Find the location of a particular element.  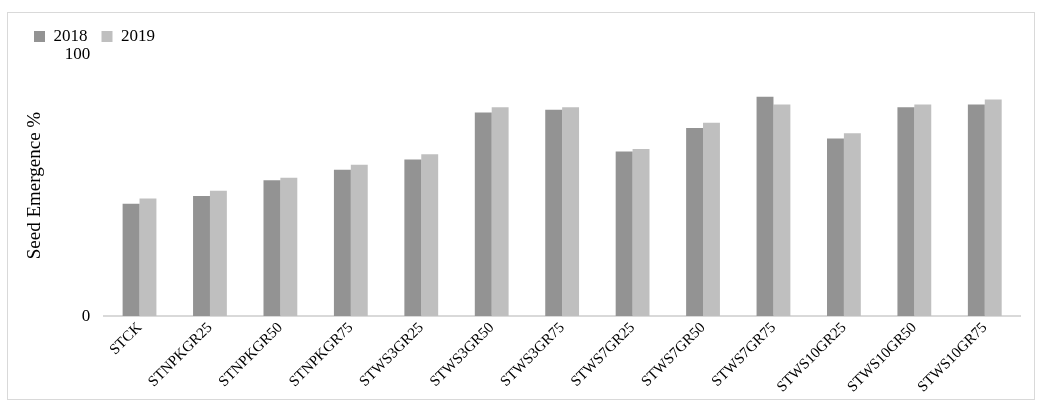

y-tick-label: 100 is located at coordinates (77, 54).